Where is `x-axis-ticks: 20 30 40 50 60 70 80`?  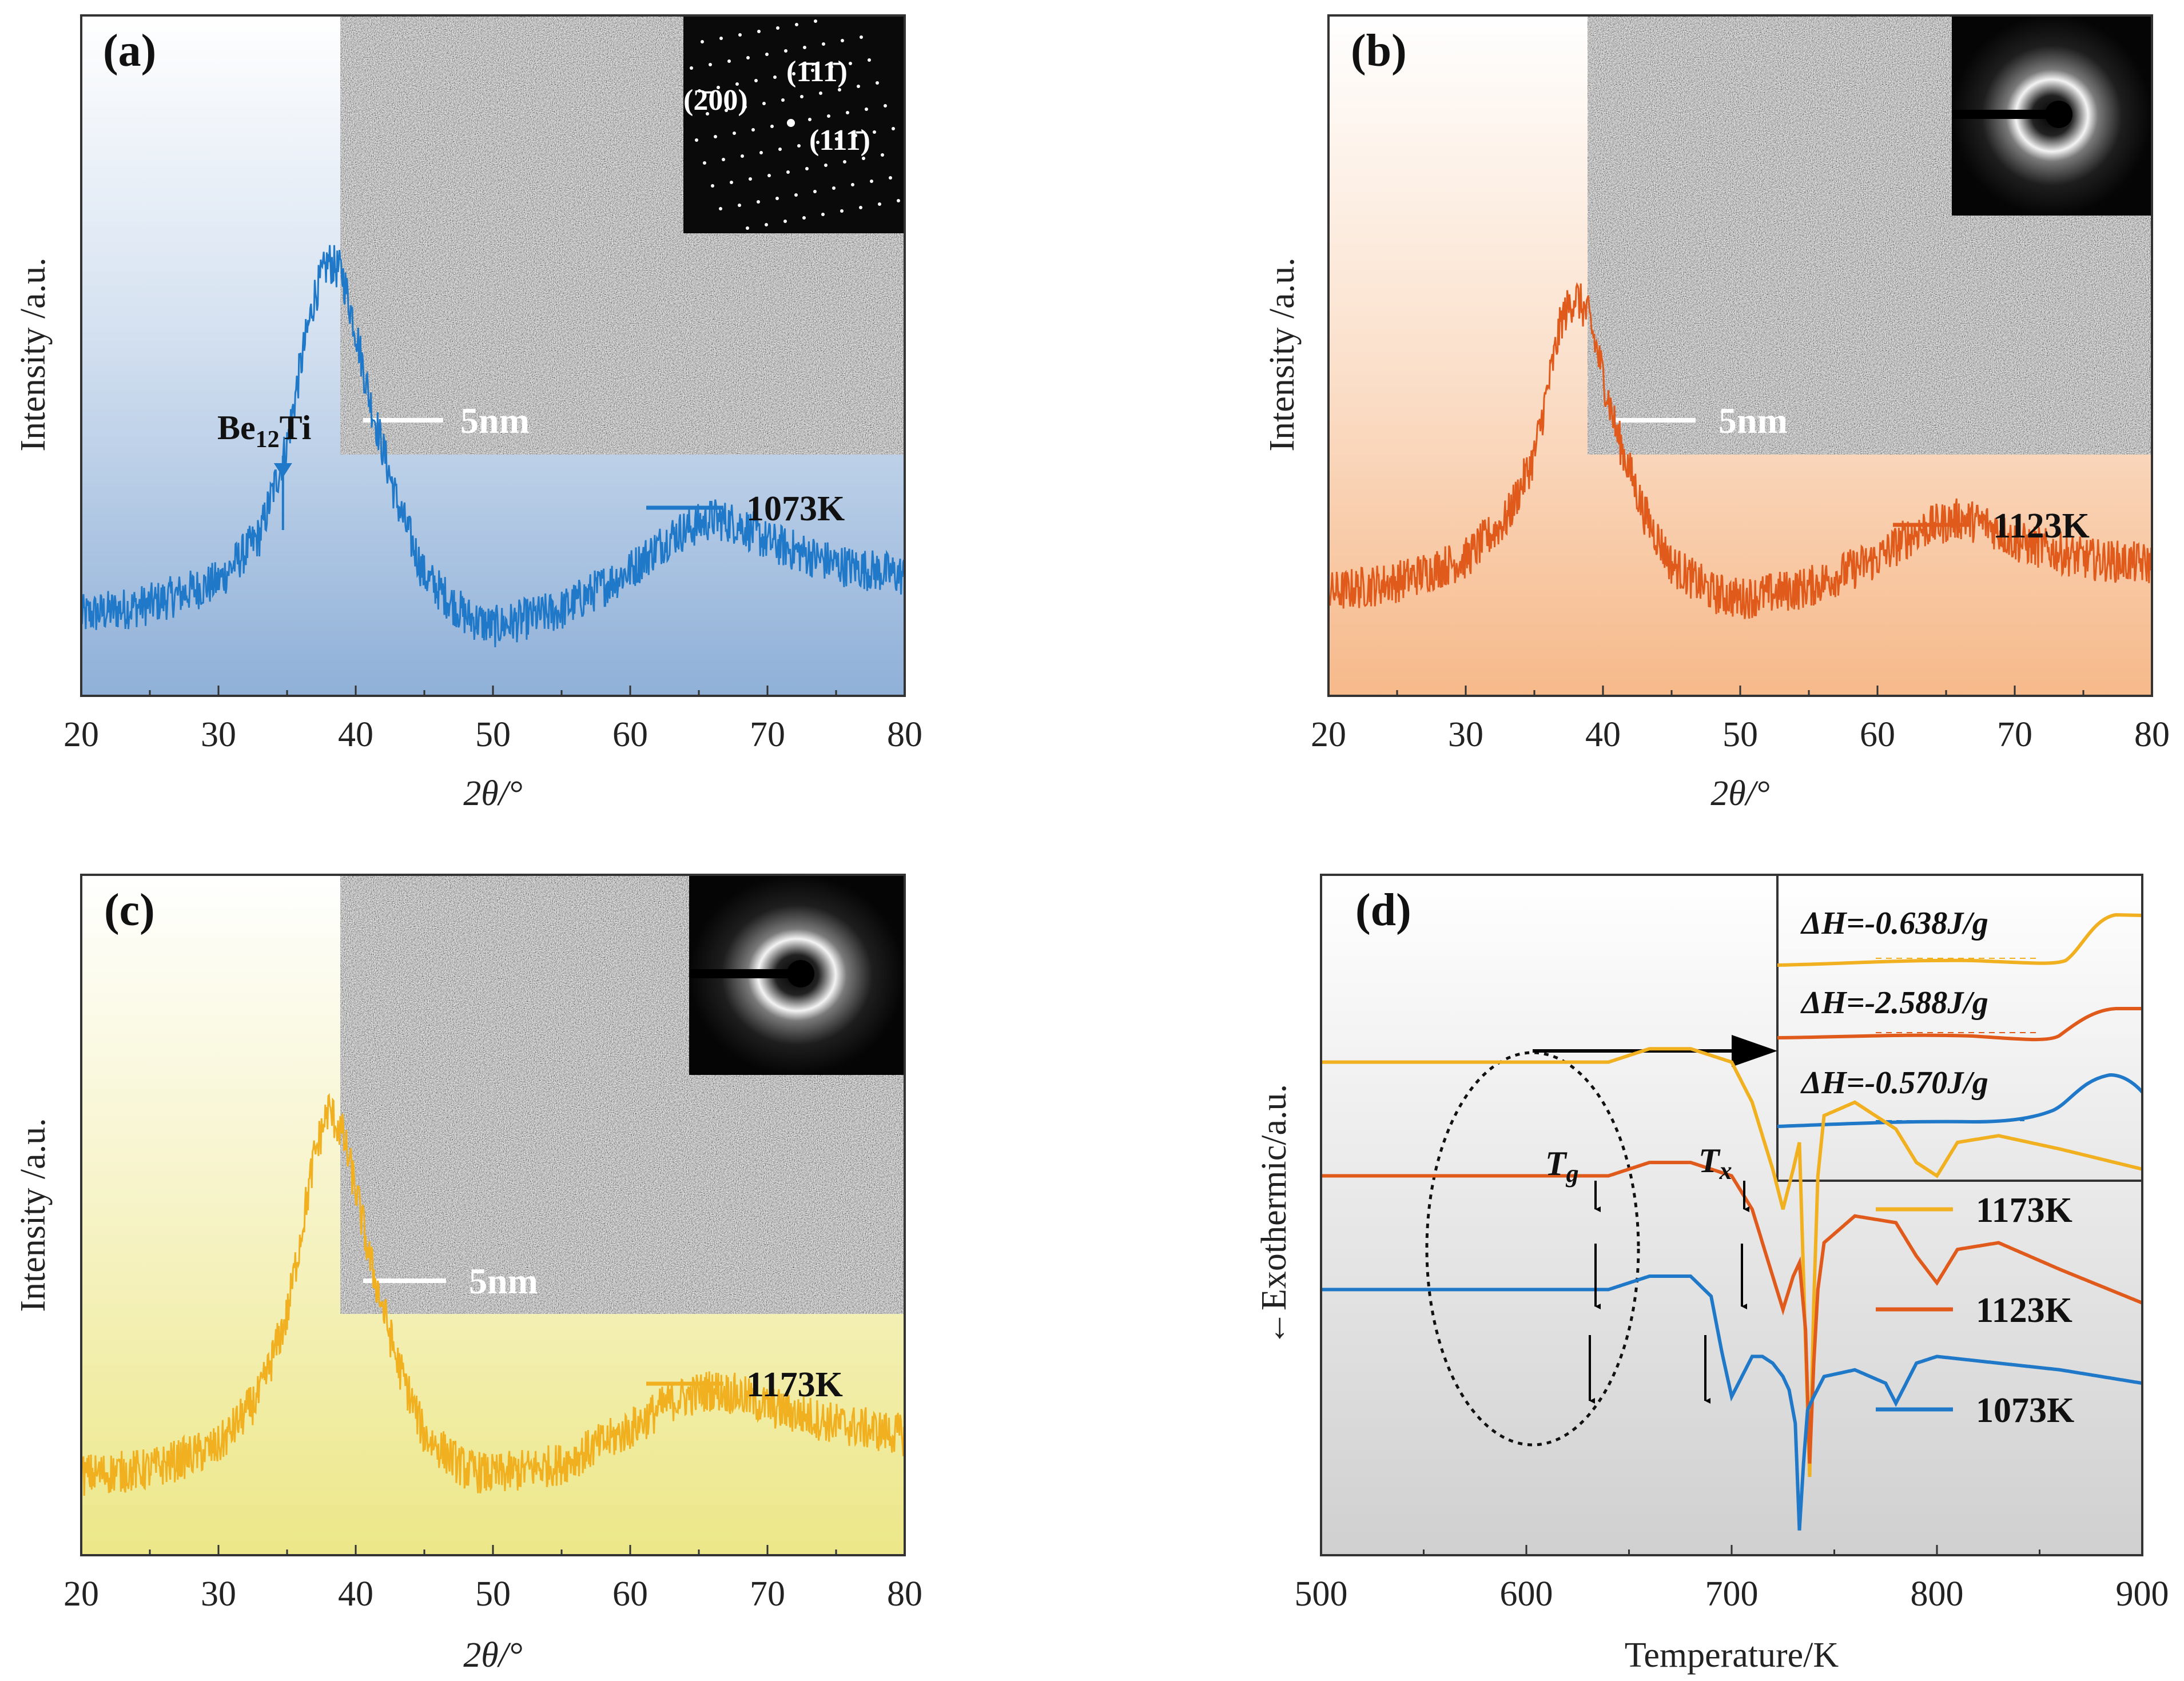 x-axis-ticks: 20 30 40 50 60 70 80 is located at coordinates (1741, 720).